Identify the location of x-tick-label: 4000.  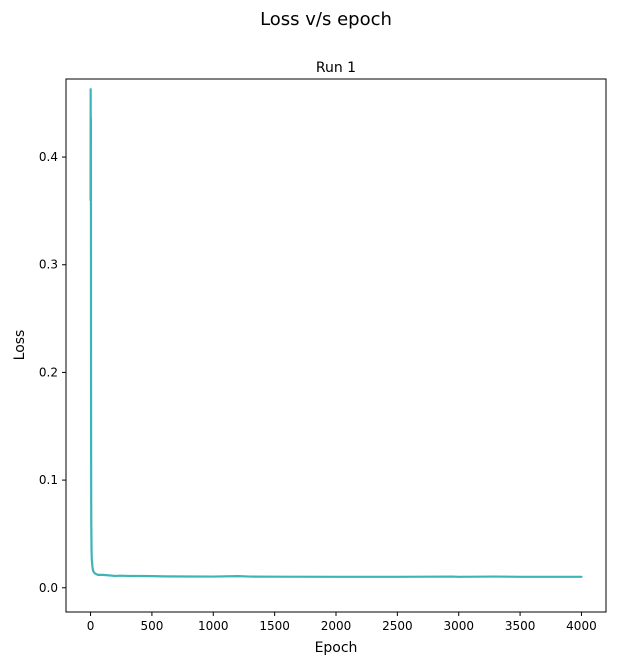
(581, 626).